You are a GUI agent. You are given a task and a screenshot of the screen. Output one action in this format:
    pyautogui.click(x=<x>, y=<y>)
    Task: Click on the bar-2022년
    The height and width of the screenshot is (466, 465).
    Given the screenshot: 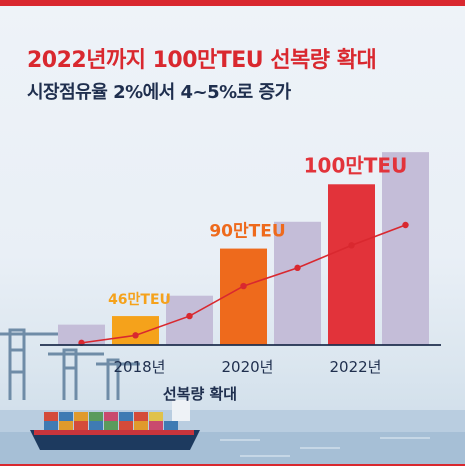 What is the action you would take?
    pyautogui.click(x=351, y=264)
    